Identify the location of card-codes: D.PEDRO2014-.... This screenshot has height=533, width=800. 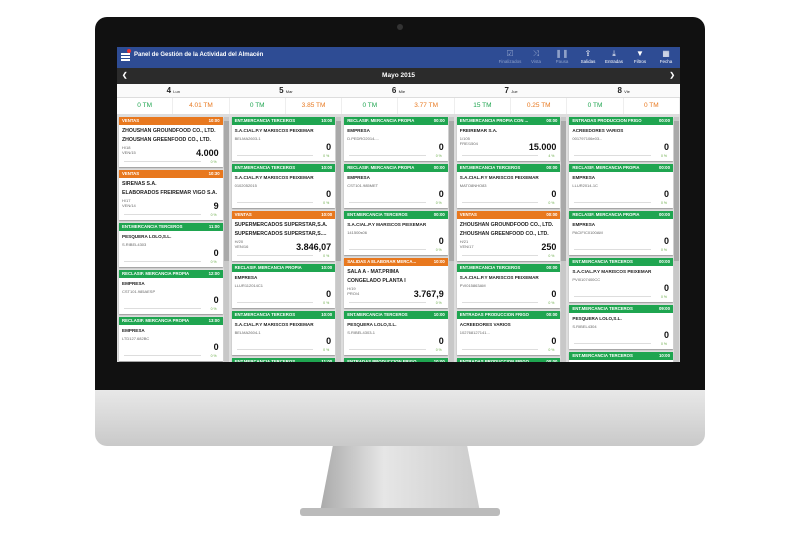
(396, 137).